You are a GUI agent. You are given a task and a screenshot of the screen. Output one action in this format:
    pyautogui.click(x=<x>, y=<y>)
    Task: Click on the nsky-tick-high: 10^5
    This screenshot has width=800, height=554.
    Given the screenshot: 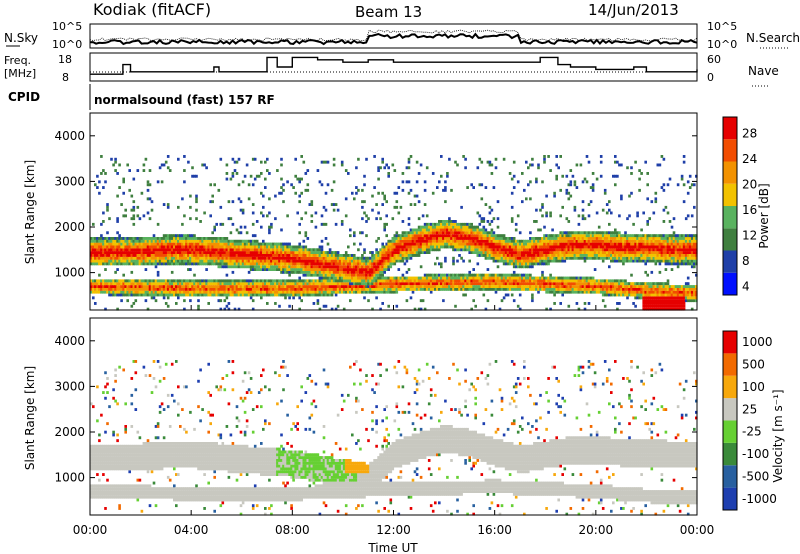 What is the action you would take?
    pyautogui.click(x=67, y=26)
    